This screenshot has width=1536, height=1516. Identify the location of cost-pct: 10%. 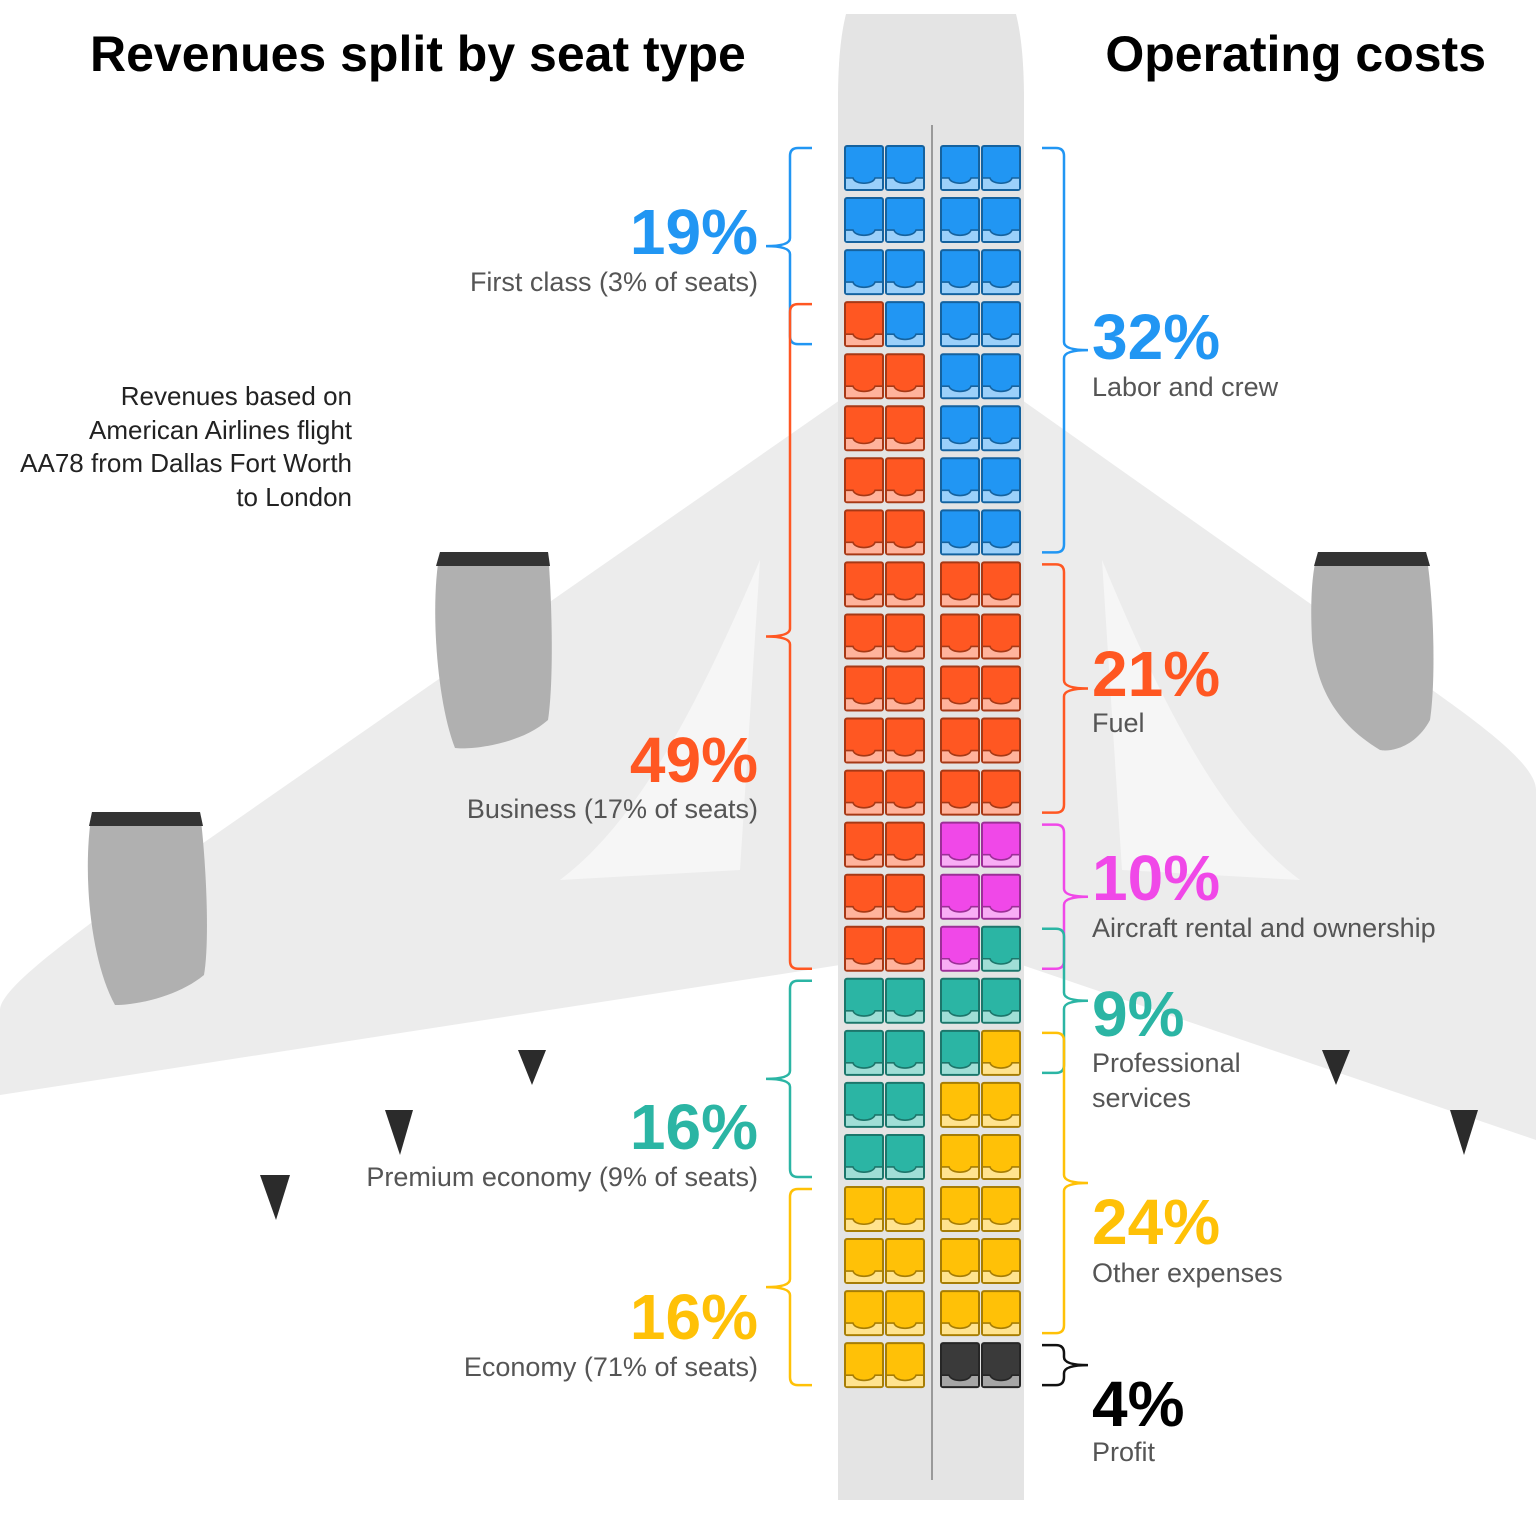
(1156, 878).